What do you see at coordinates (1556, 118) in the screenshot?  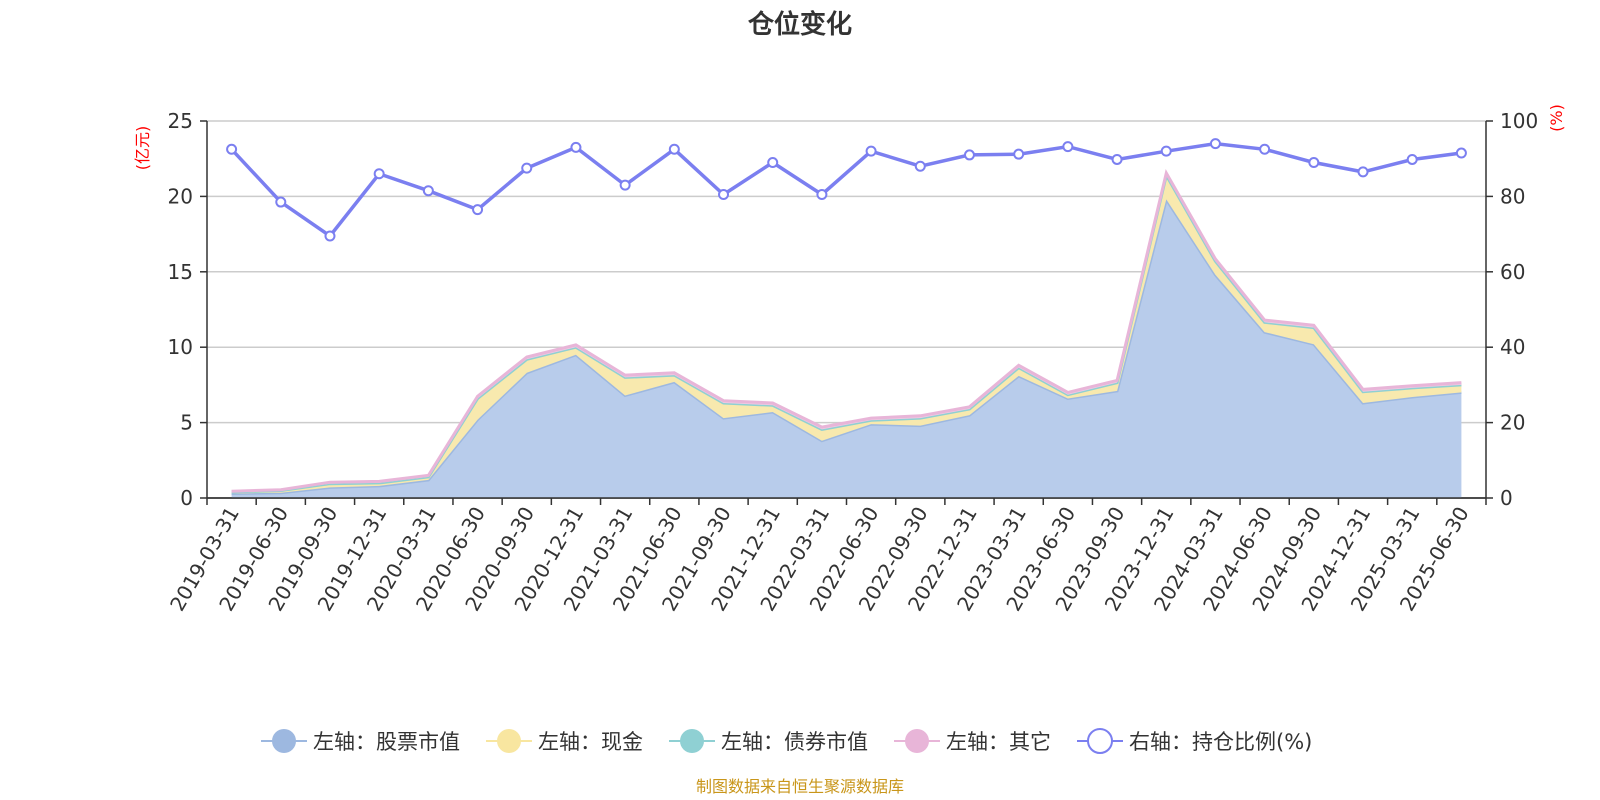 I see `right-axis-unit: (%)` at bounding box center [1556, 118].